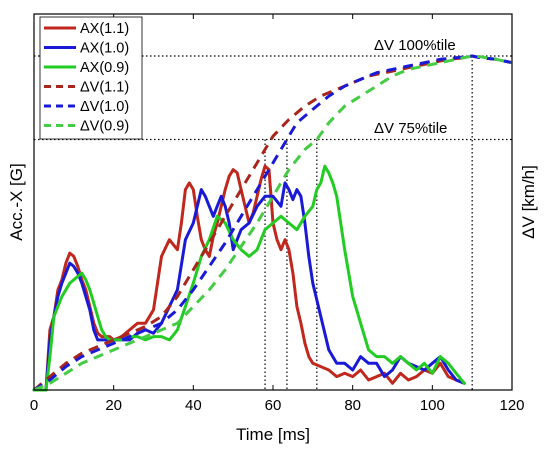  I want to click on x-tick-label: 60, so click(273, 405).